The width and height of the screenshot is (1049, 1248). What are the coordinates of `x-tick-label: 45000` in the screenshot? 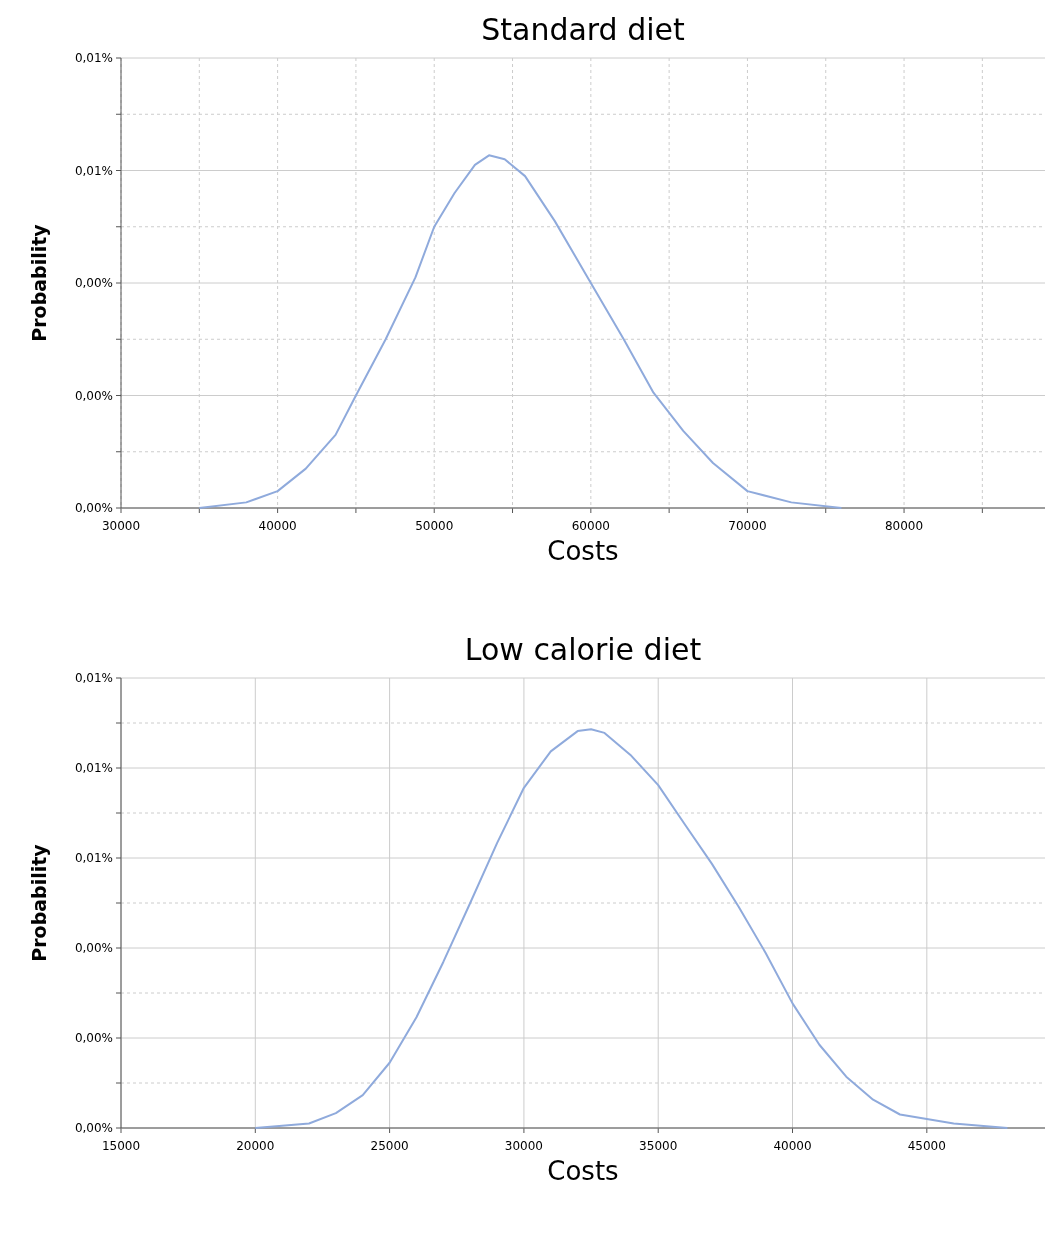 It's located at (926, 1146).